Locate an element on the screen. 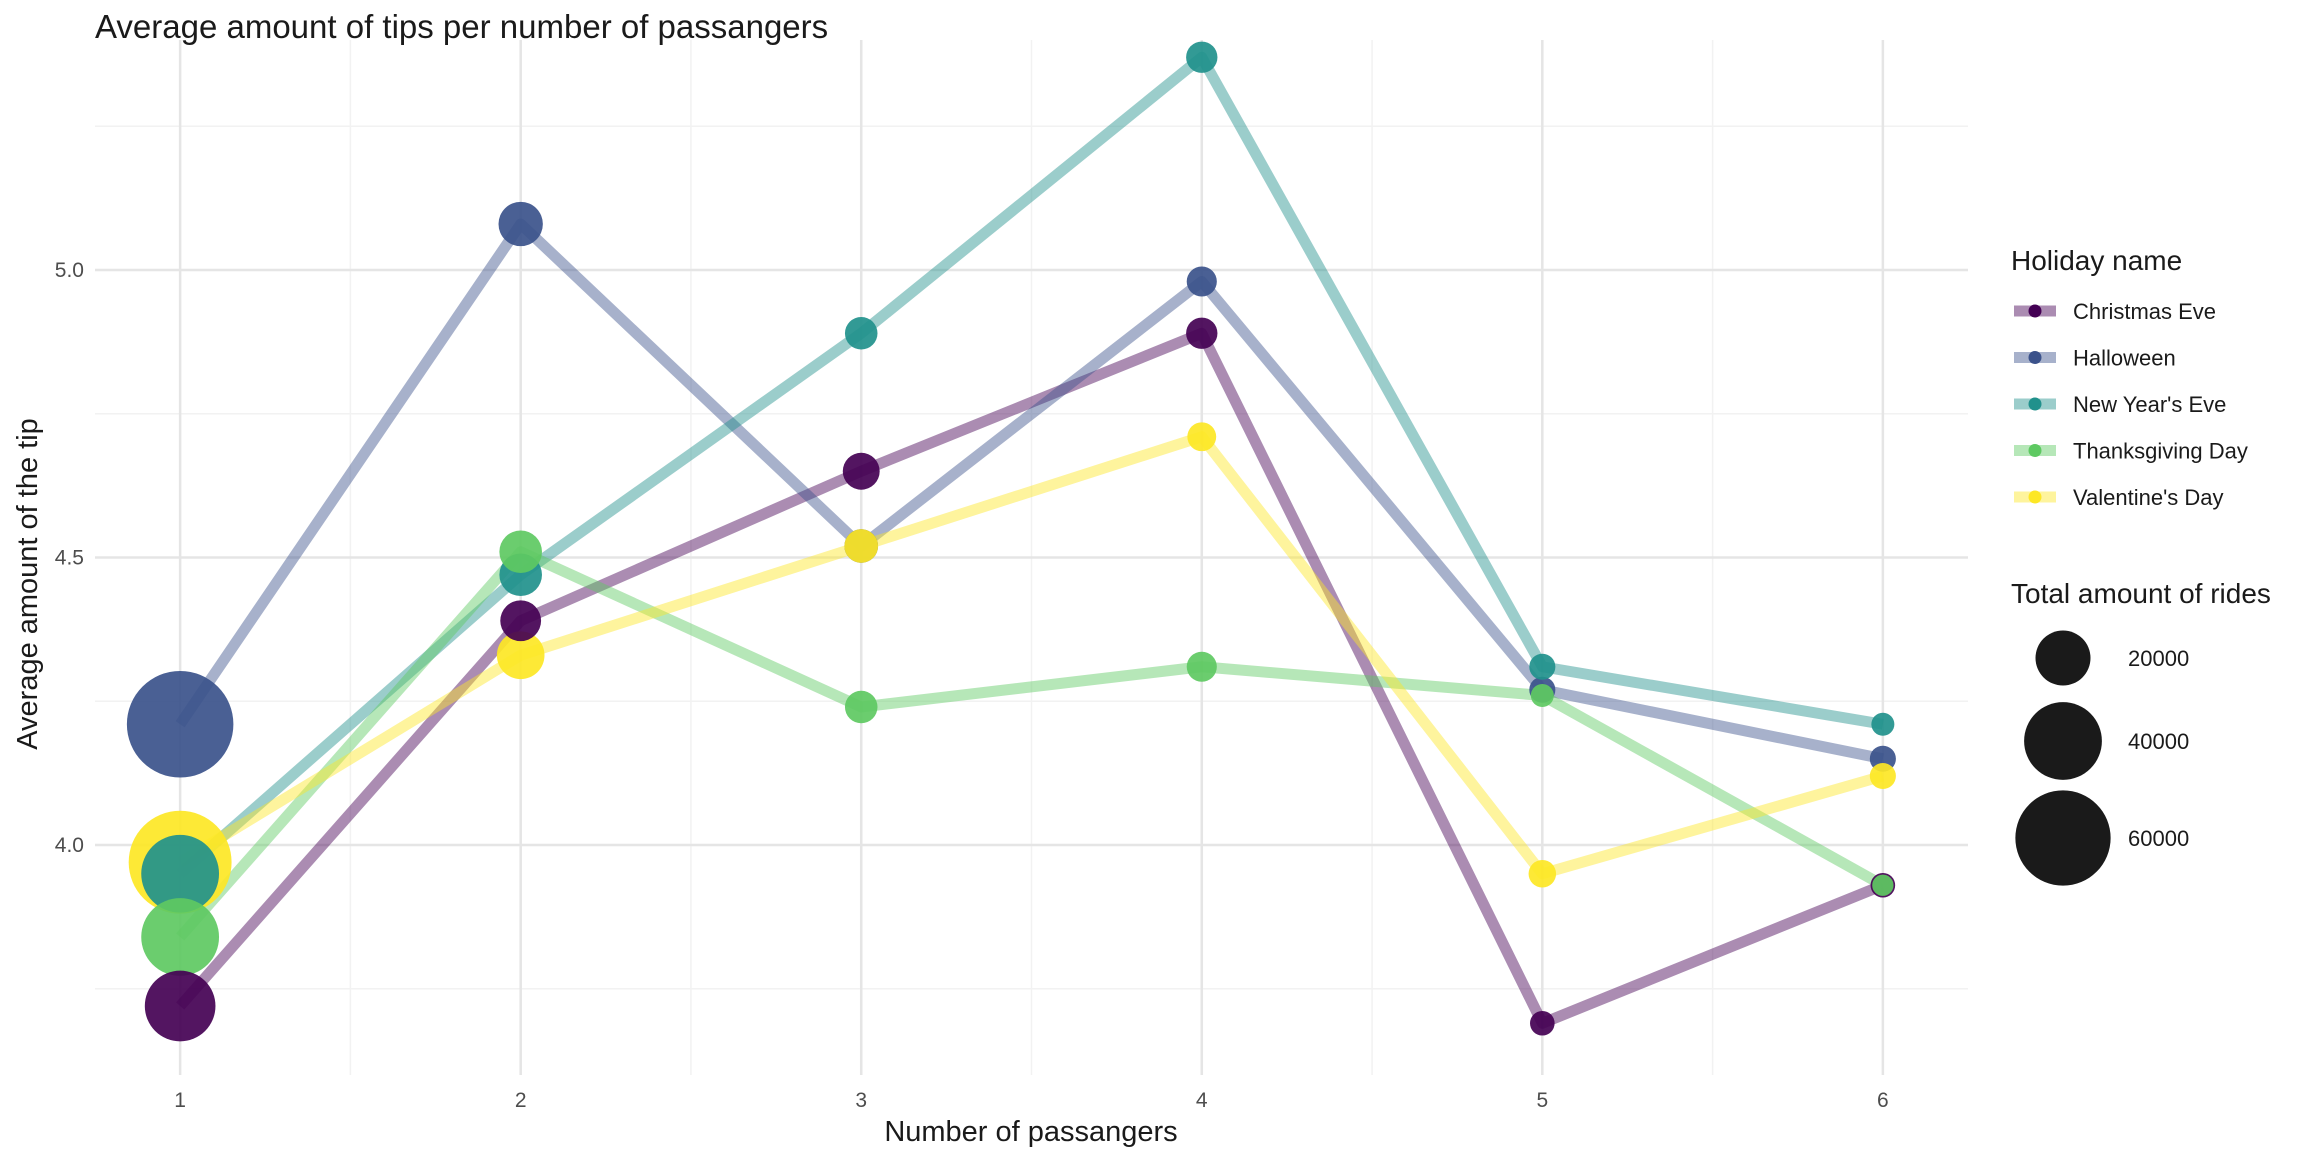 Image resolution: width=2304 pixels, height=1152 pixels. y-axis-ticks: 4.0 4.5 5.0 is located at coordinates (69, 558).